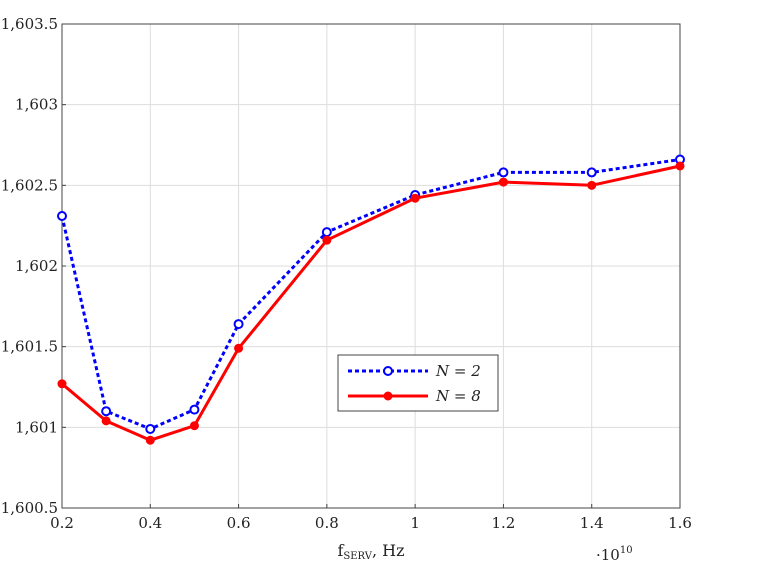  What do you see at coordinates (626, 550) in the screenshot?
I see `x-axis-multiplier-exponent: 10` at bounding box center [626, 550].